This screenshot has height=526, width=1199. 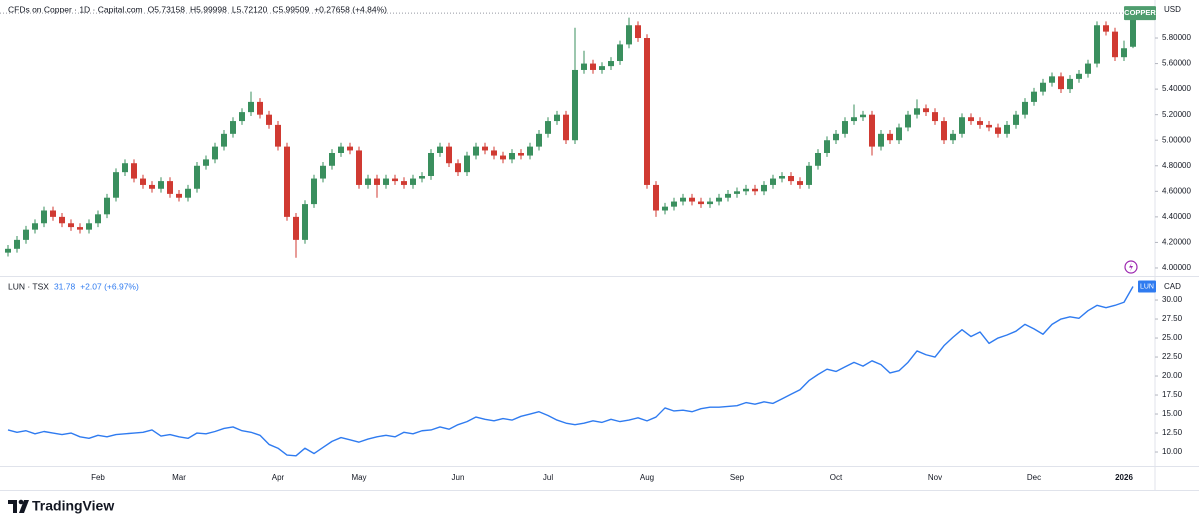 What do you see at coordinates (1124, 477) in the screenshot?
I see `x-tick-label: 2026` at bounding box center [1124, 477].